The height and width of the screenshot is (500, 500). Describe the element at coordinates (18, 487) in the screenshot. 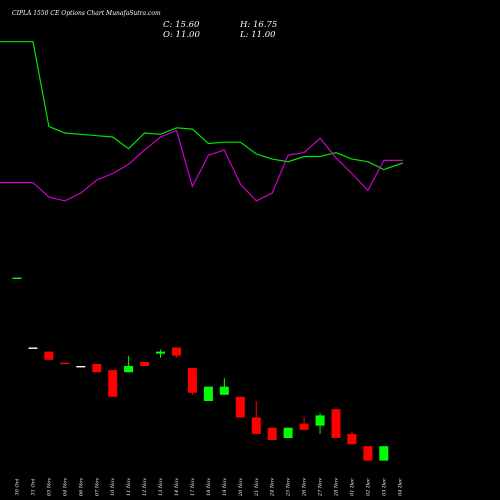

I see `x-tick-label: 30 Oct` at that location.